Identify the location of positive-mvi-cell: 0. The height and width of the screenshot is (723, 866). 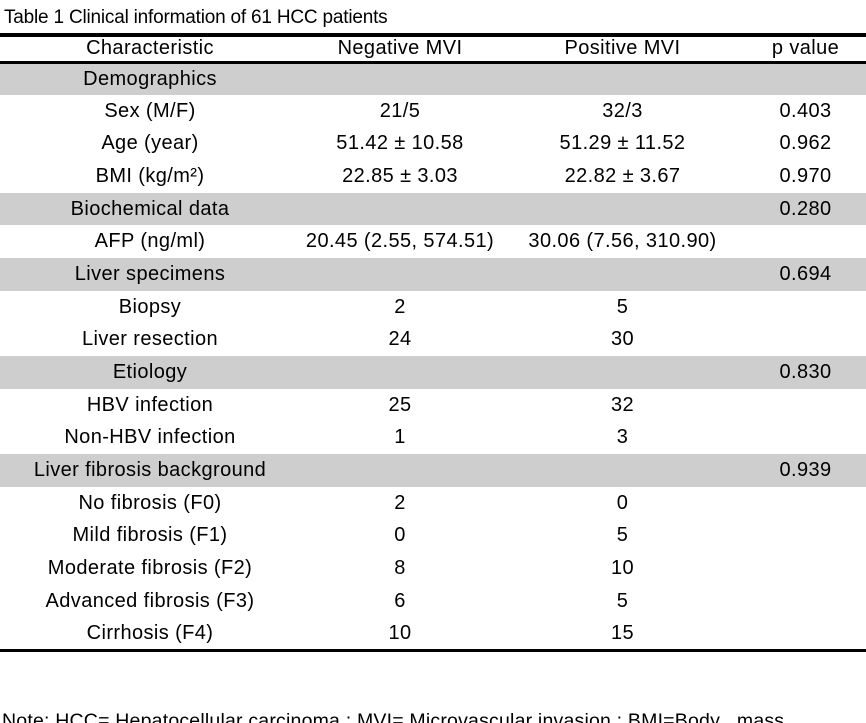
(622, 502).